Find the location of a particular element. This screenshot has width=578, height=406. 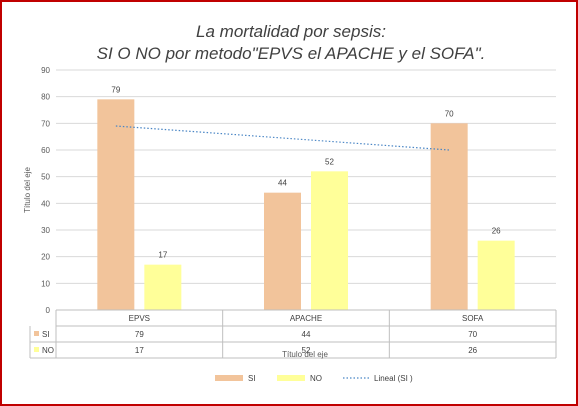

table-cell: 17 is located at coordinates (139, 350).